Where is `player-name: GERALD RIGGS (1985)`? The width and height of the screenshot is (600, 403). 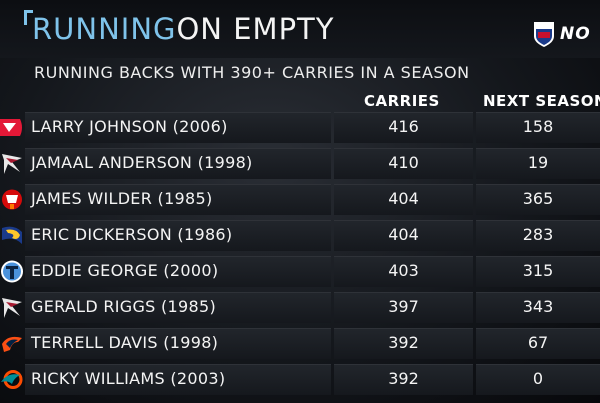
player-name: GERALD RIGGS (1985) is located at coordinates (124, 306).